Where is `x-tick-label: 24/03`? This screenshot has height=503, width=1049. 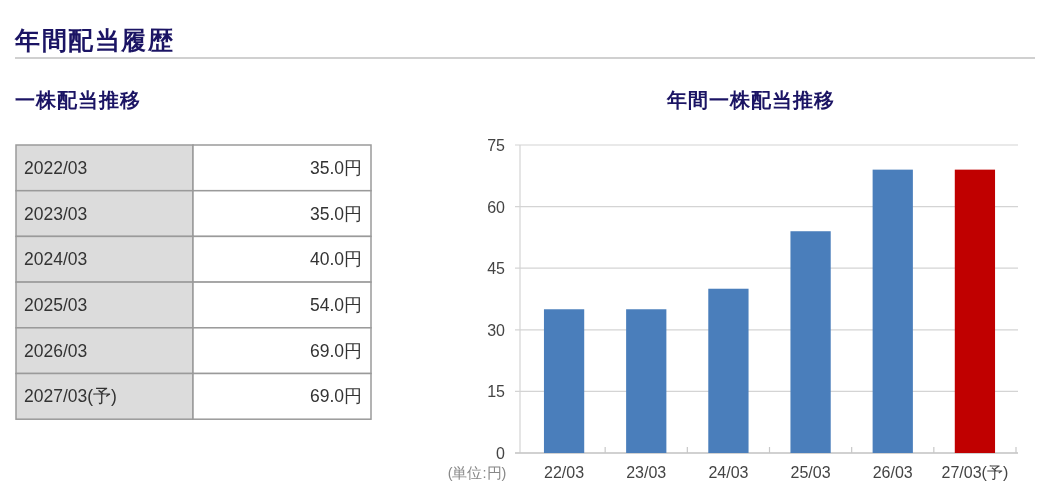
x-tick-label: 24/03 is located at coordinates (728, 472).